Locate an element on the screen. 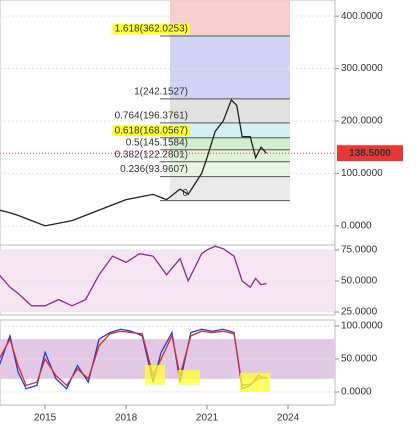 The width and height of the screenshot is (419, 428). fib-label: 0.618(168.0567) is located at coordinates (151, 130).